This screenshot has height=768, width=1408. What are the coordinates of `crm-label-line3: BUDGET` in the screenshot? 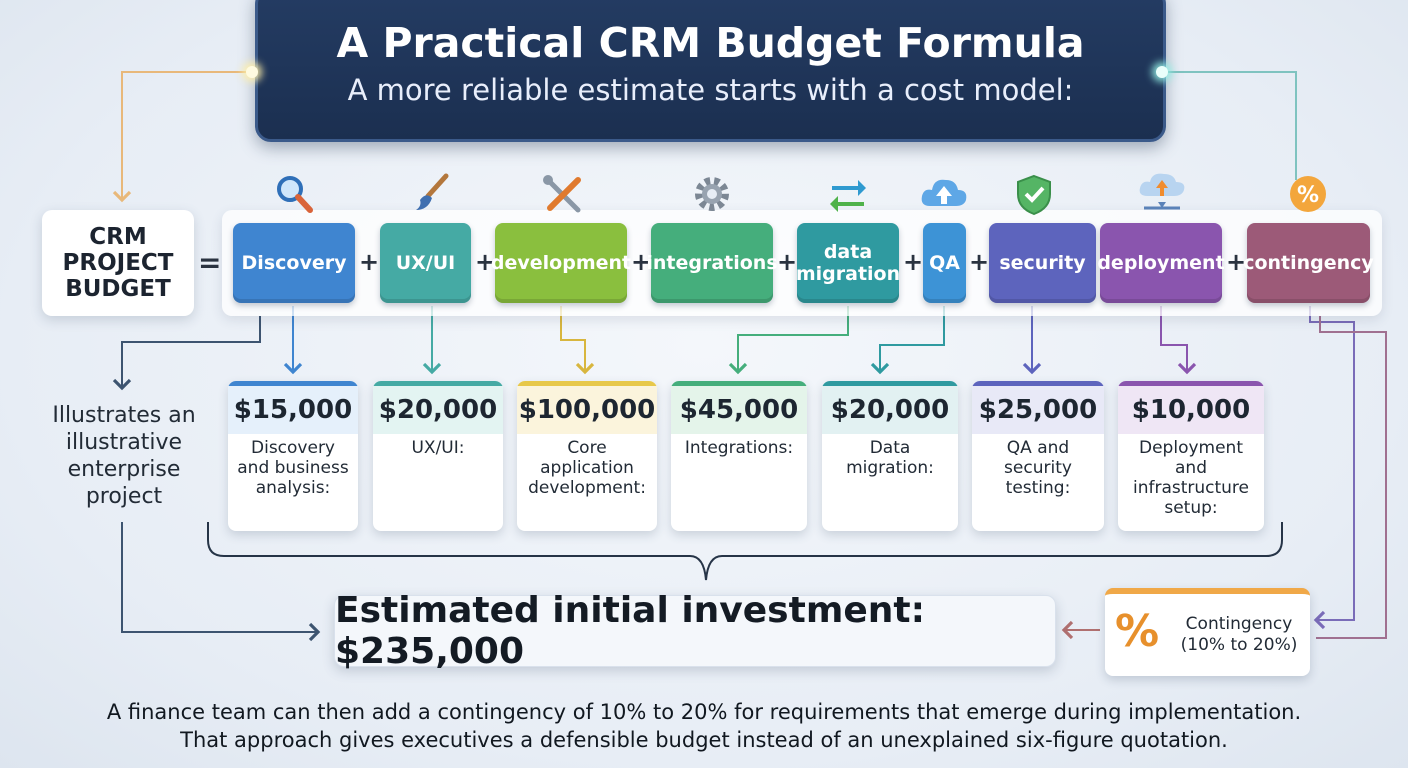 It's located at (118, 289).